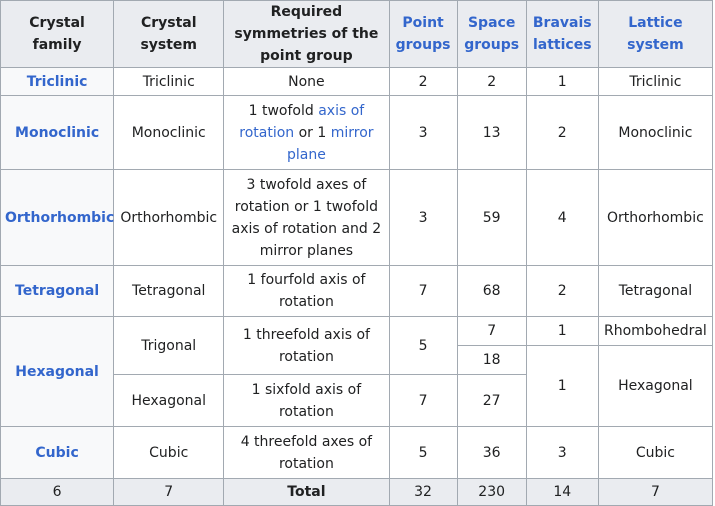 This screenshot has height=506, width=715. I want to click on header-crystal-system: Crystal system, so click(169, 34).